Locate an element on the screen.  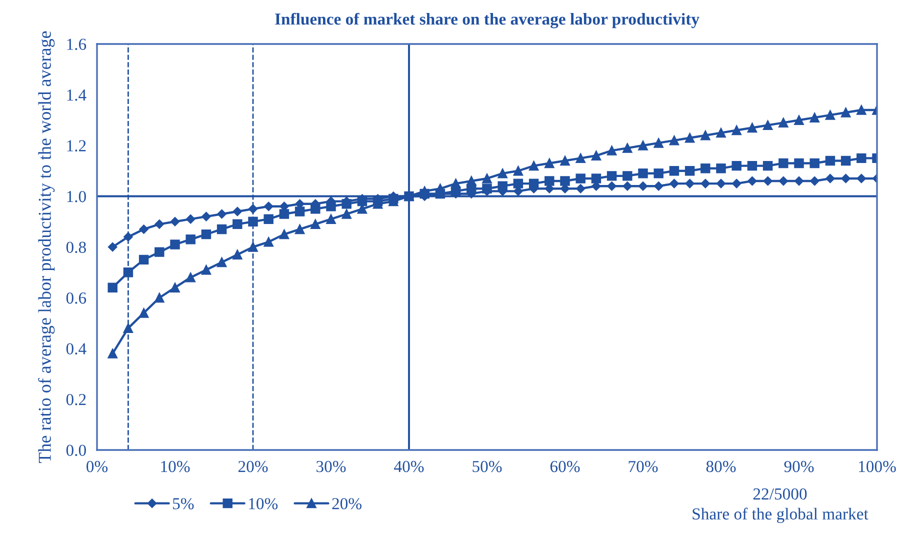
y-tick-label: 1.2 is located at coordinates (76, 146).